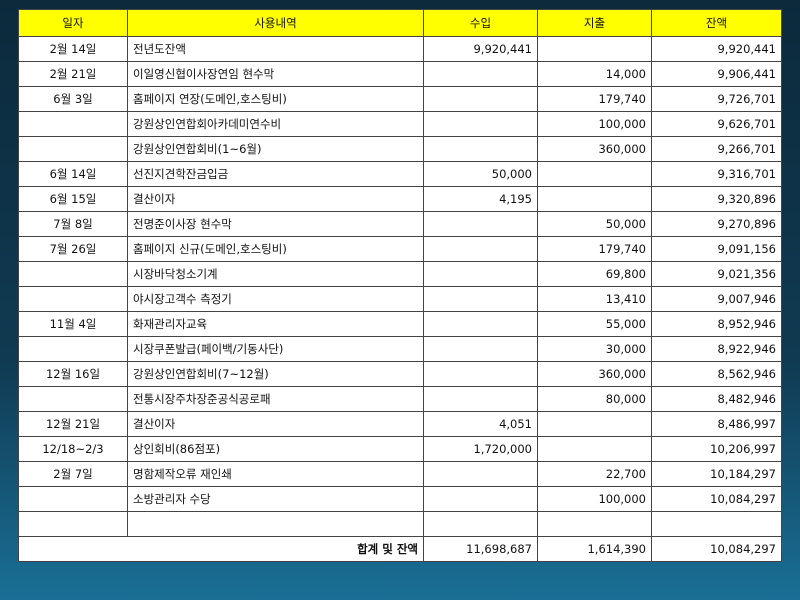 The width and height of the screenshot is (800, 600). I want to click on cell-description: 이일영신협이사장연임 현수막, so click(275, 74).